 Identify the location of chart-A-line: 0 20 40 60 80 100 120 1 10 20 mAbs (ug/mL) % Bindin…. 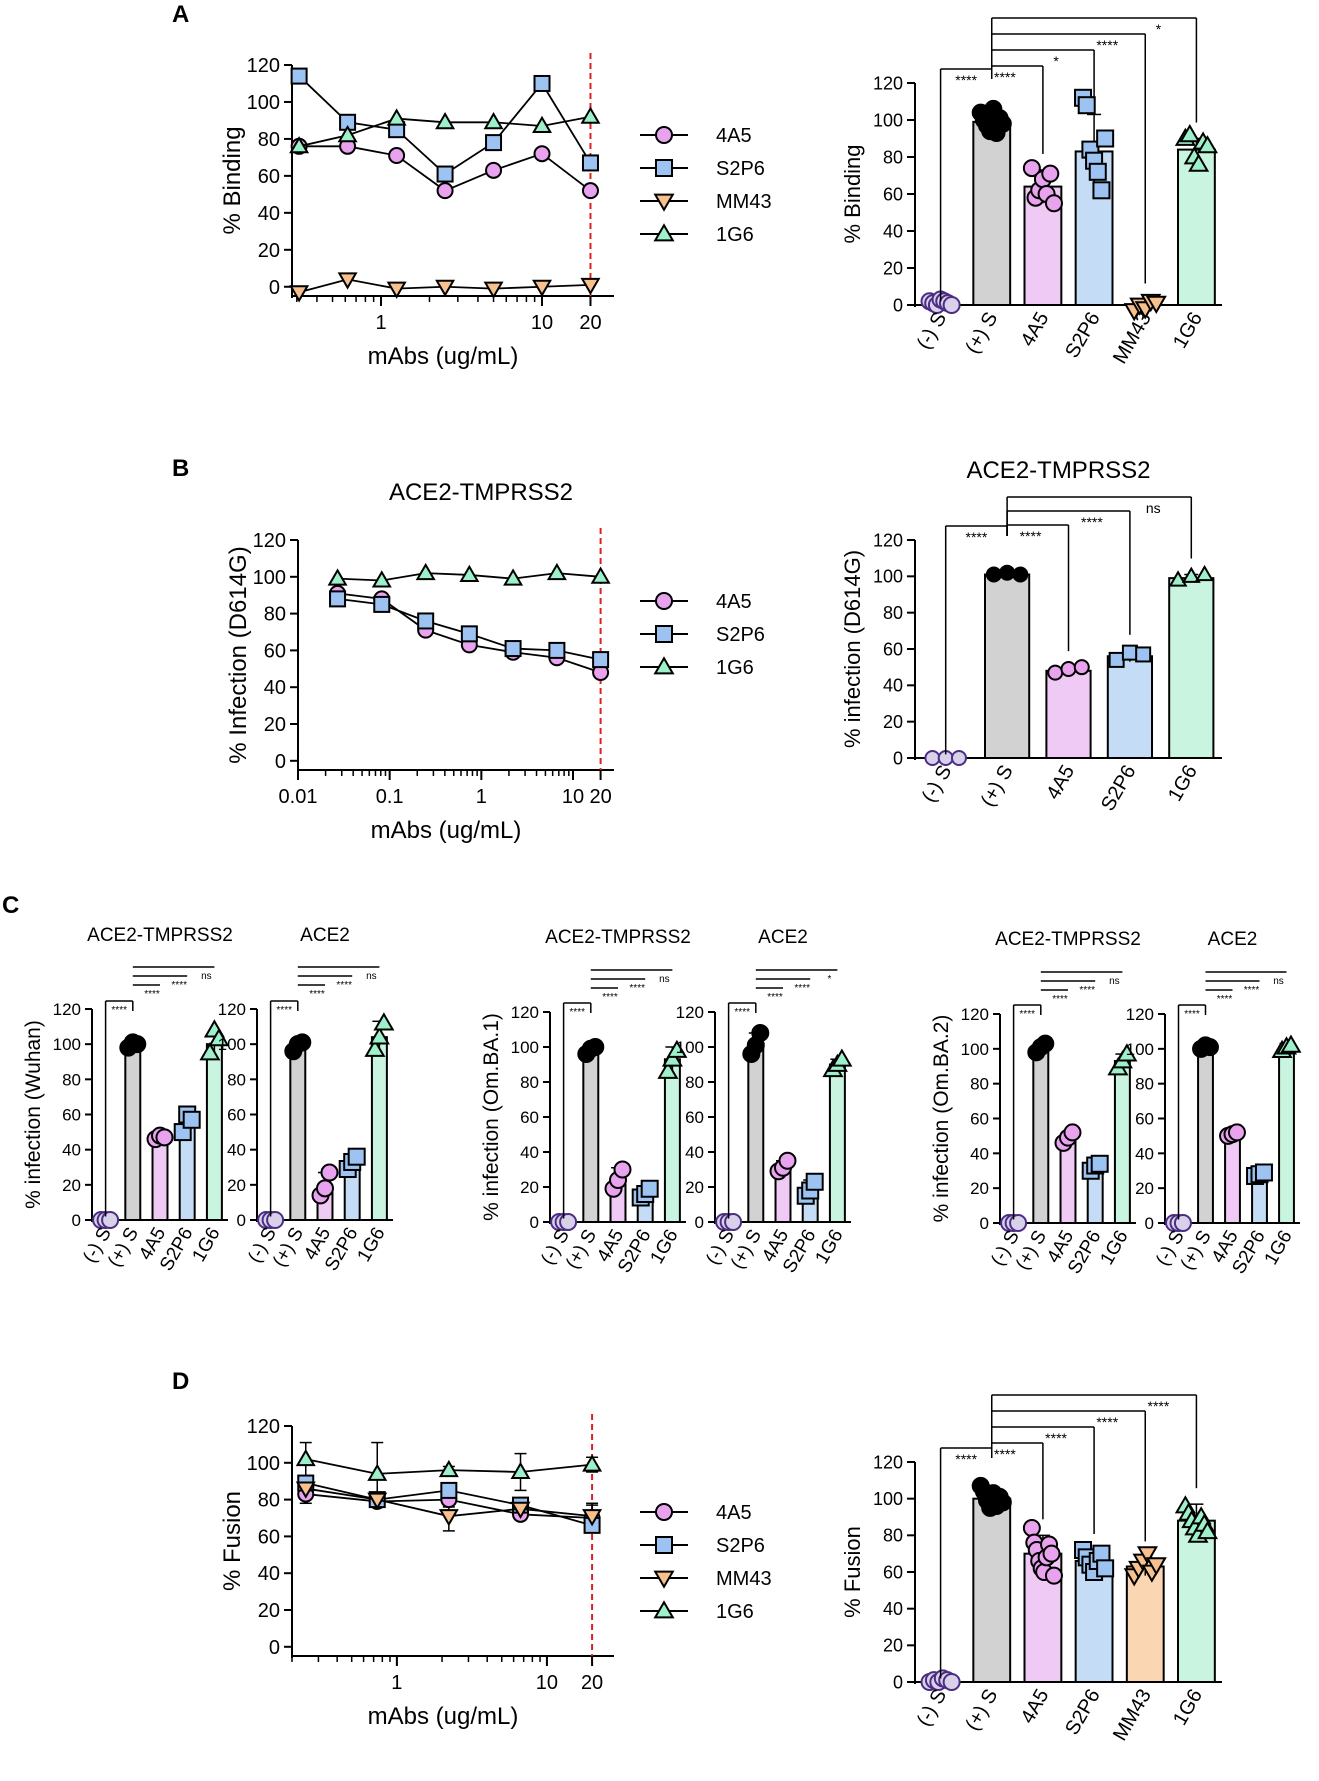
(495, 211).